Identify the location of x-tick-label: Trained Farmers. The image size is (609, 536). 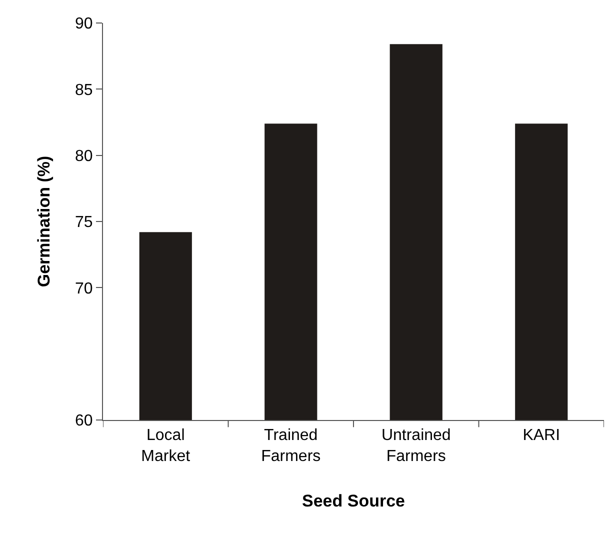
(291, 446).